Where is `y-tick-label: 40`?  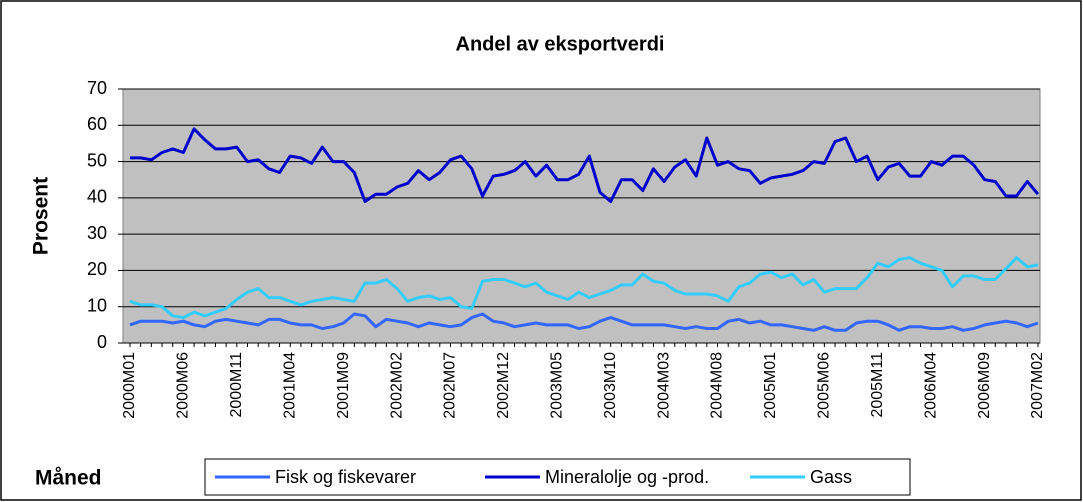
y-tick-label: 40 is located at coordinates (97, 197).